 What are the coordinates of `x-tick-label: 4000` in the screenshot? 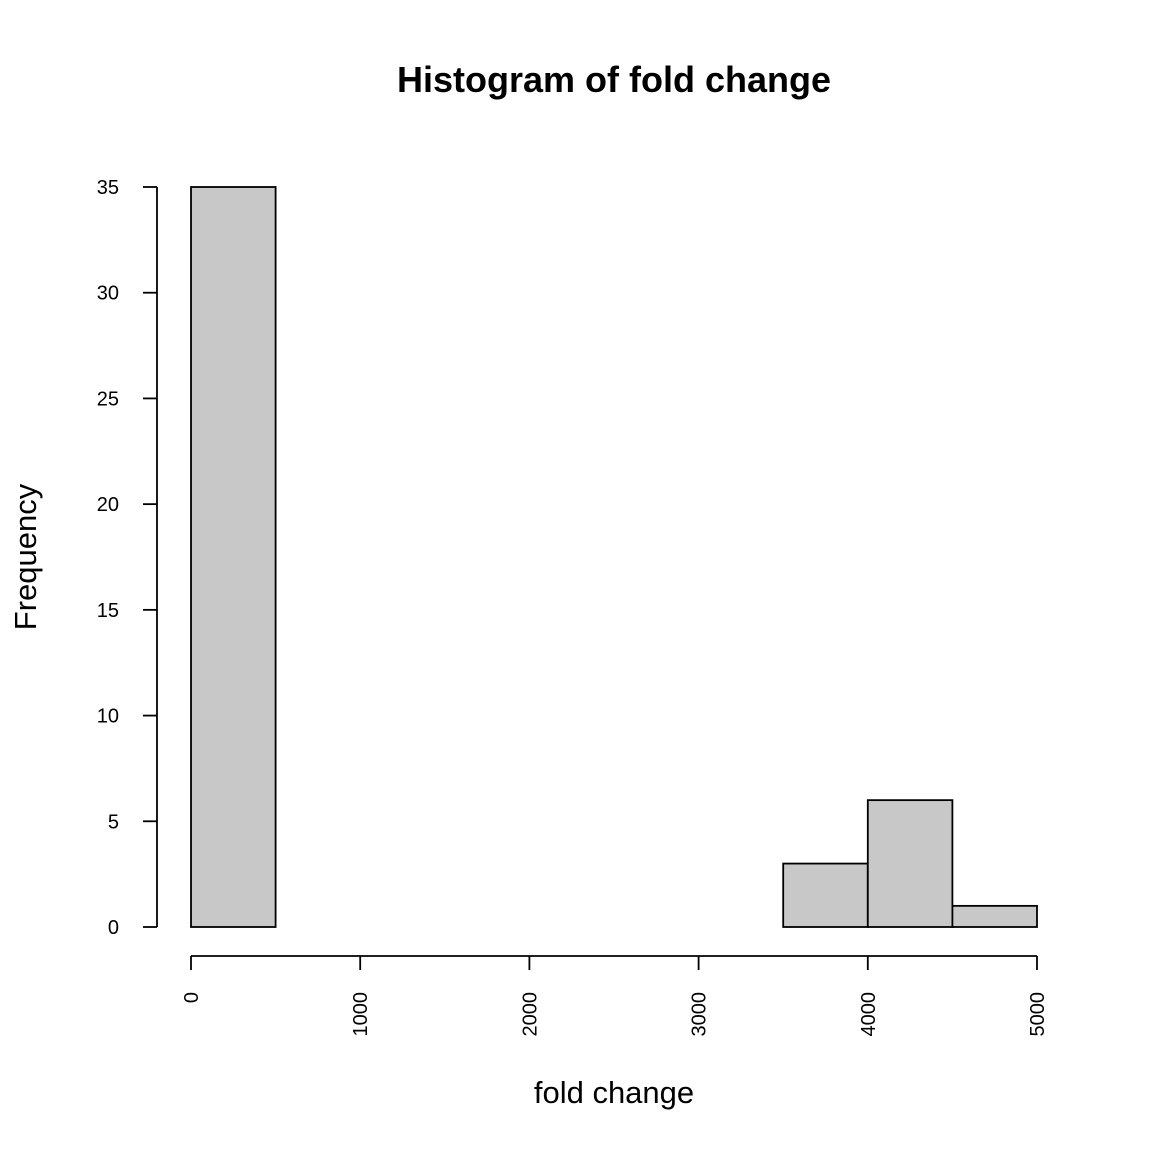 It's located at (869, 1014).